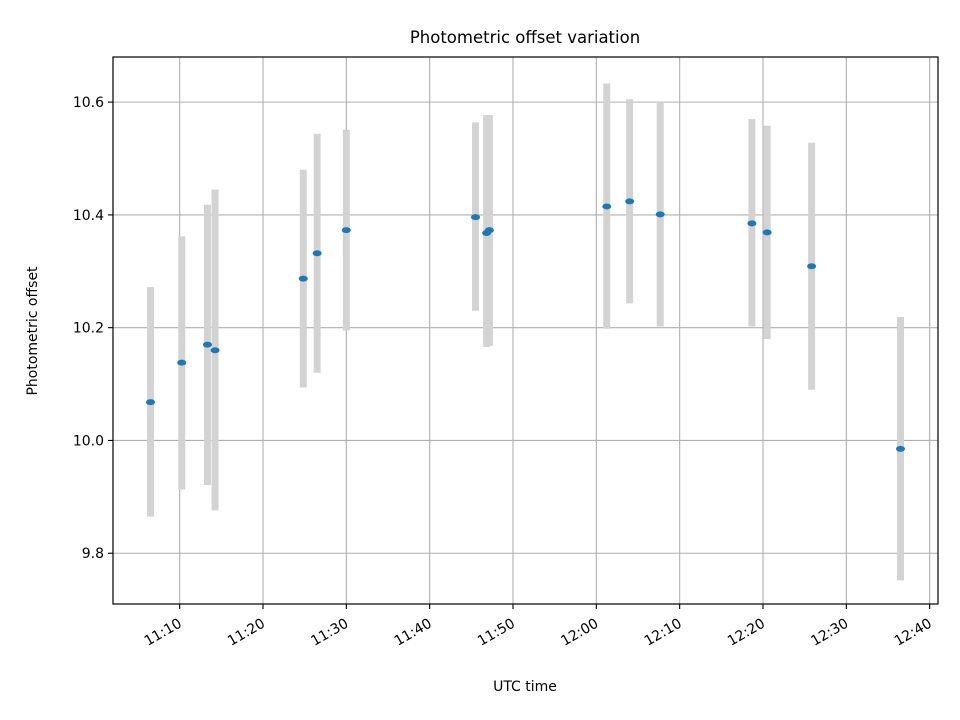  What do you see at coordinates (93, 554) in the screenshot?
I see `y-tick-label: 9.8` at bounding box center [93, 554].